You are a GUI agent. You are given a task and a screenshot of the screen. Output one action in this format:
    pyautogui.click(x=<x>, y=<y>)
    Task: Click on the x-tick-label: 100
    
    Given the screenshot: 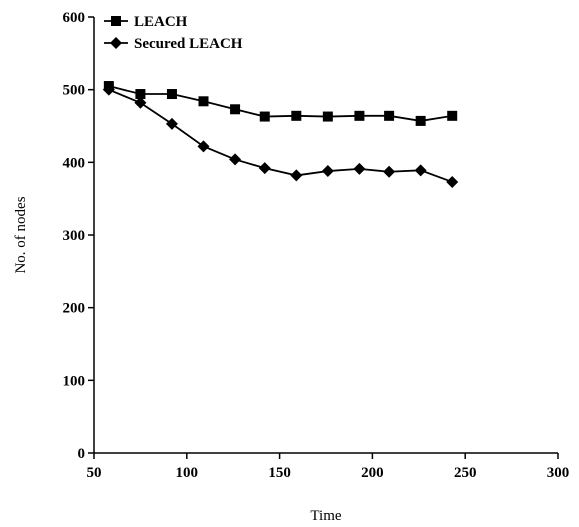 What is the action you would take?
    pyautogui.click(x=187, y=473)
    